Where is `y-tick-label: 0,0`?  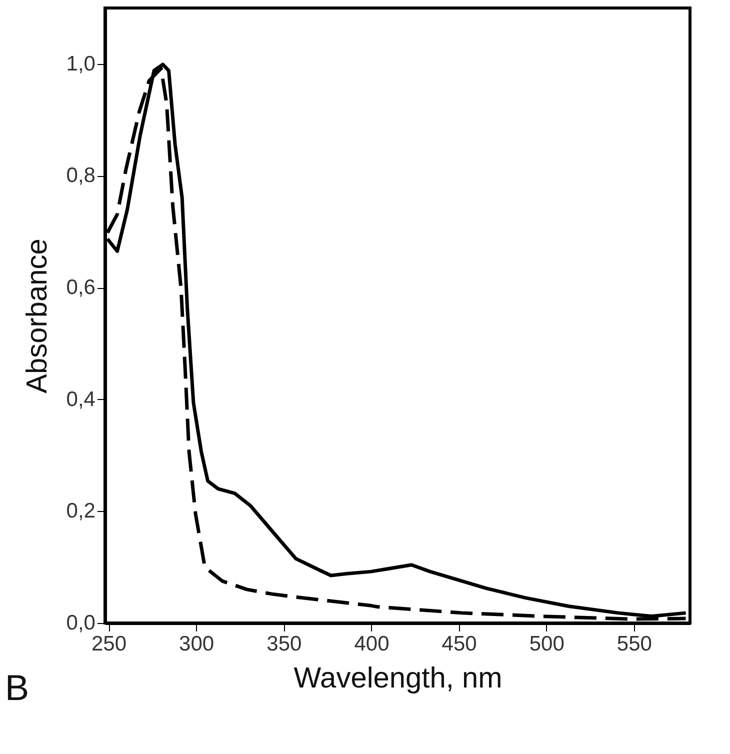 y-tick-label: 0,0 is located at coordinates (81, 623).